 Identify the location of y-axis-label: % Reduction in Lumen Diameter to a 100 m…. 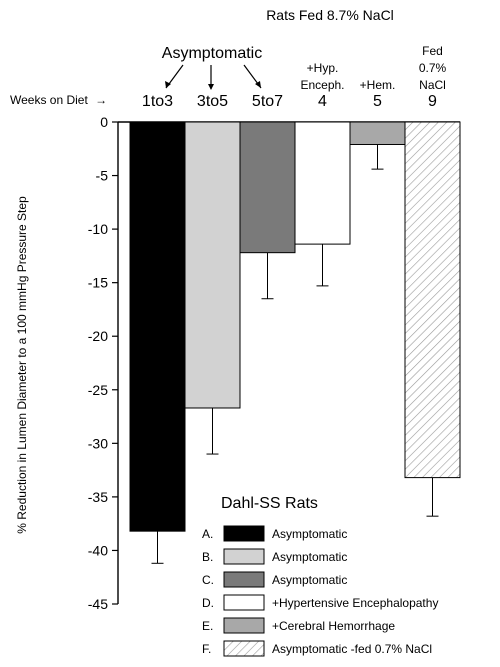
(22, 365).